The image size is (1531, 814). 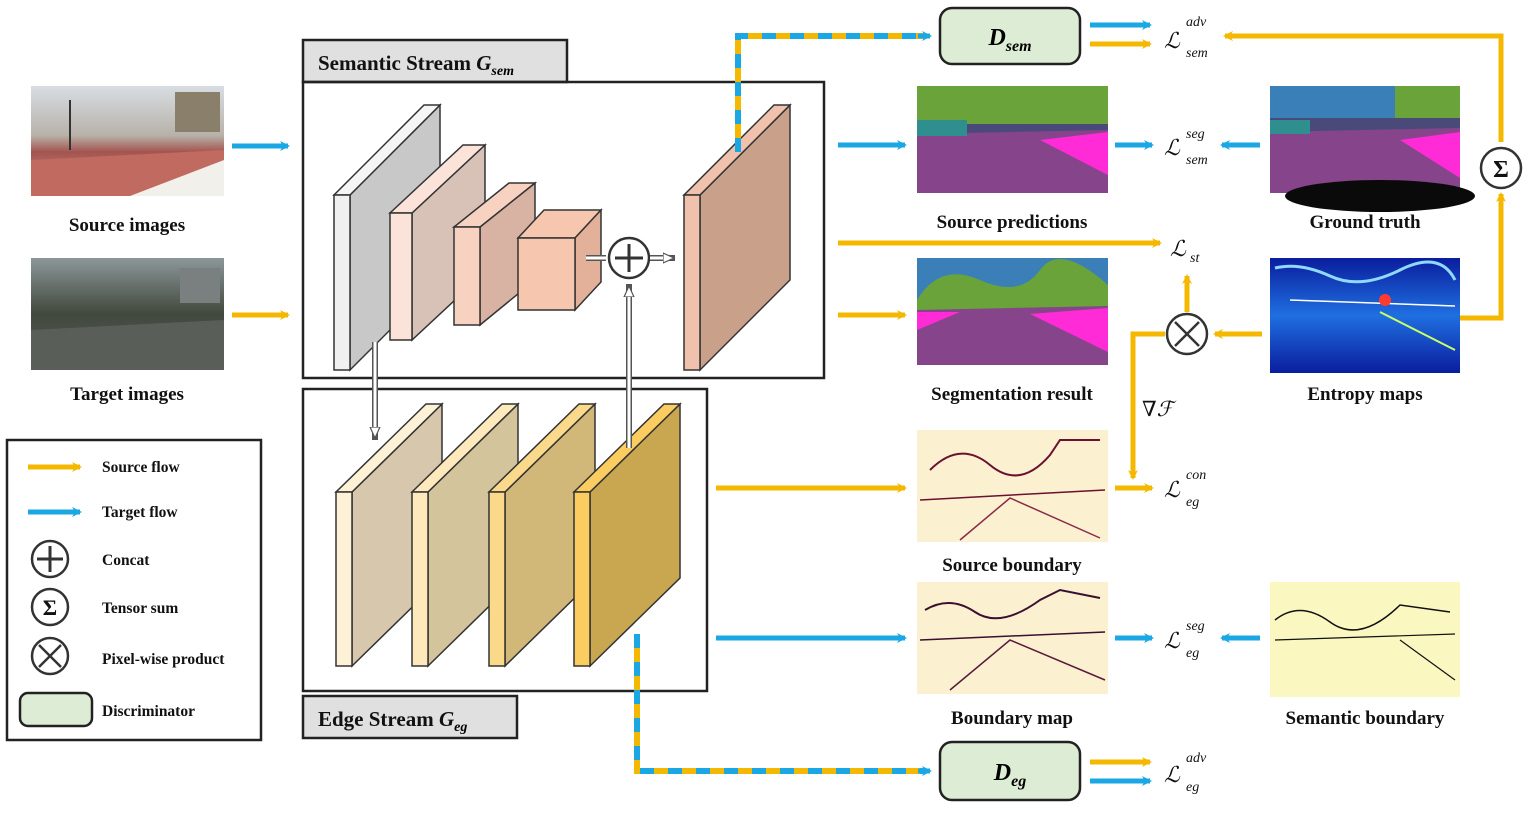 What do you see at coordinates (141, 467) in the screenshot?
I see `legend-source-flow: Source flow` at bounding box center [141, 467].